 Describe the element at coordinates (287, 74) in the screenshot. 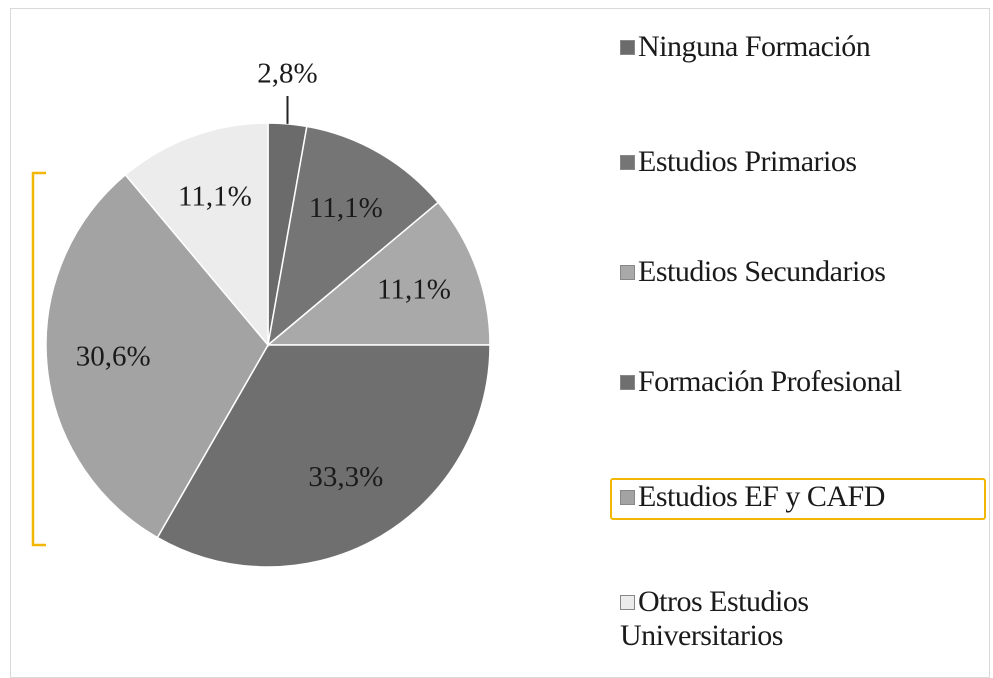

I see `data-label: 2,8%` at that location.